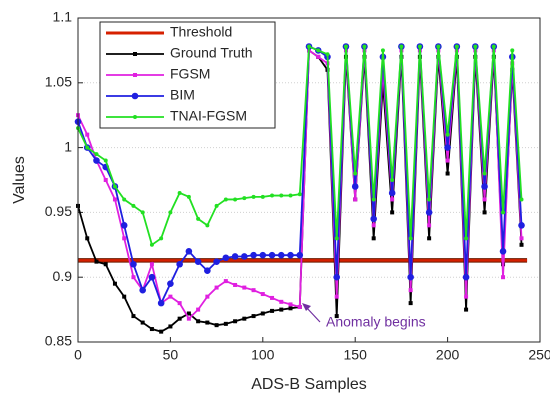 Image resolution: width=550 pixels, height=404 pixels. I want to click on y-tick-label: 0.95, so click(58, 211).